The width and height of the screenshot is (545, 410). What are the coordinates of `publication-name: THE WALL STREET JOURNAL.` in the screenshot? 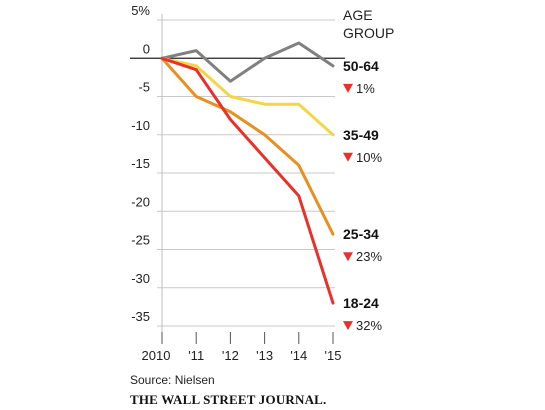 It's located at (228, 399).